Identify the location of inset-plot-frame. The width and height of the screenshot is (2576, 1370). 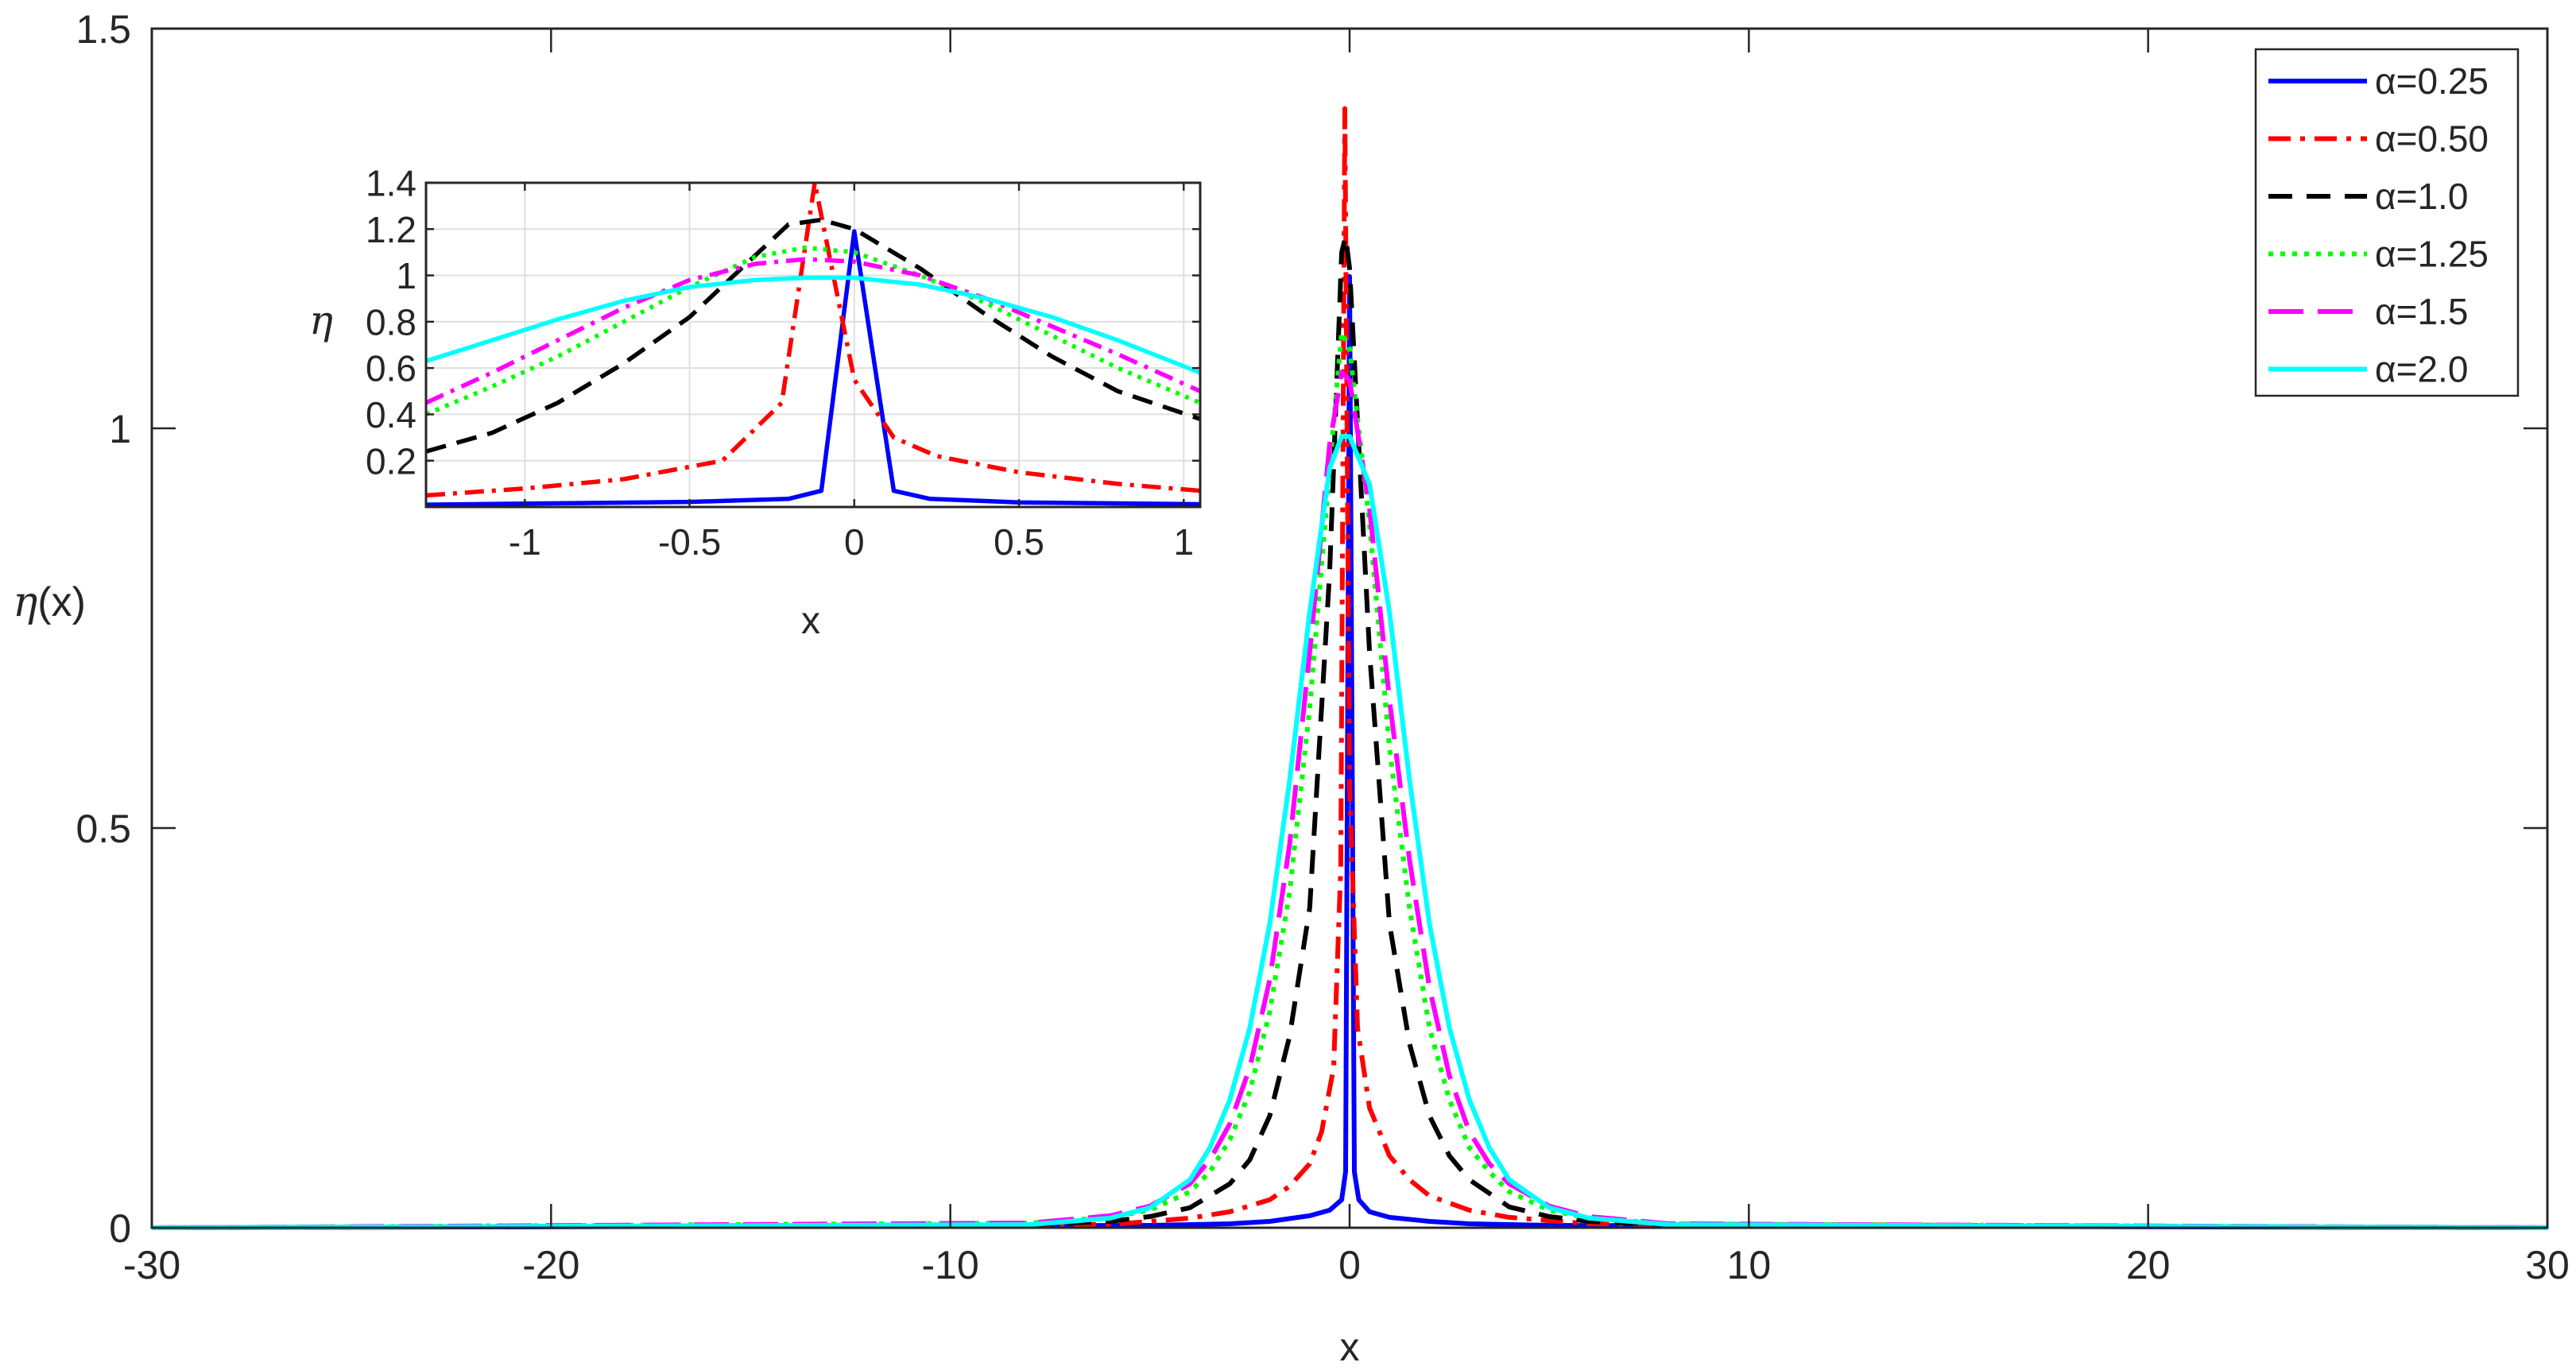
(813, 345).